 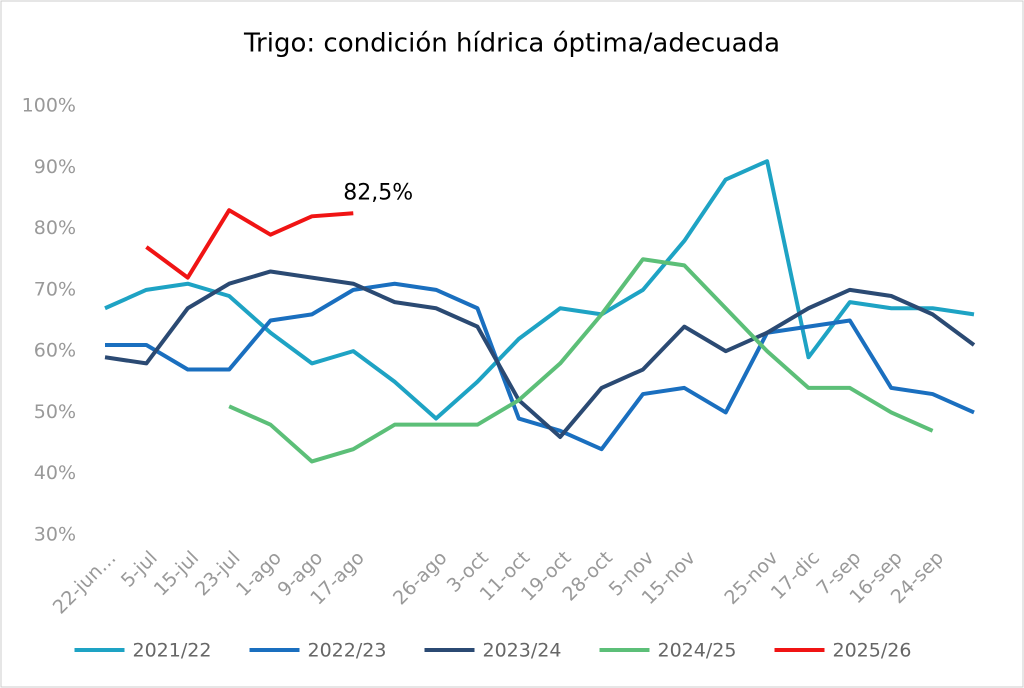 What do you see at coordinates (55, 535) in the screenshot?
I see `y-tick-label: 30%` at bounding box center [55, 535].